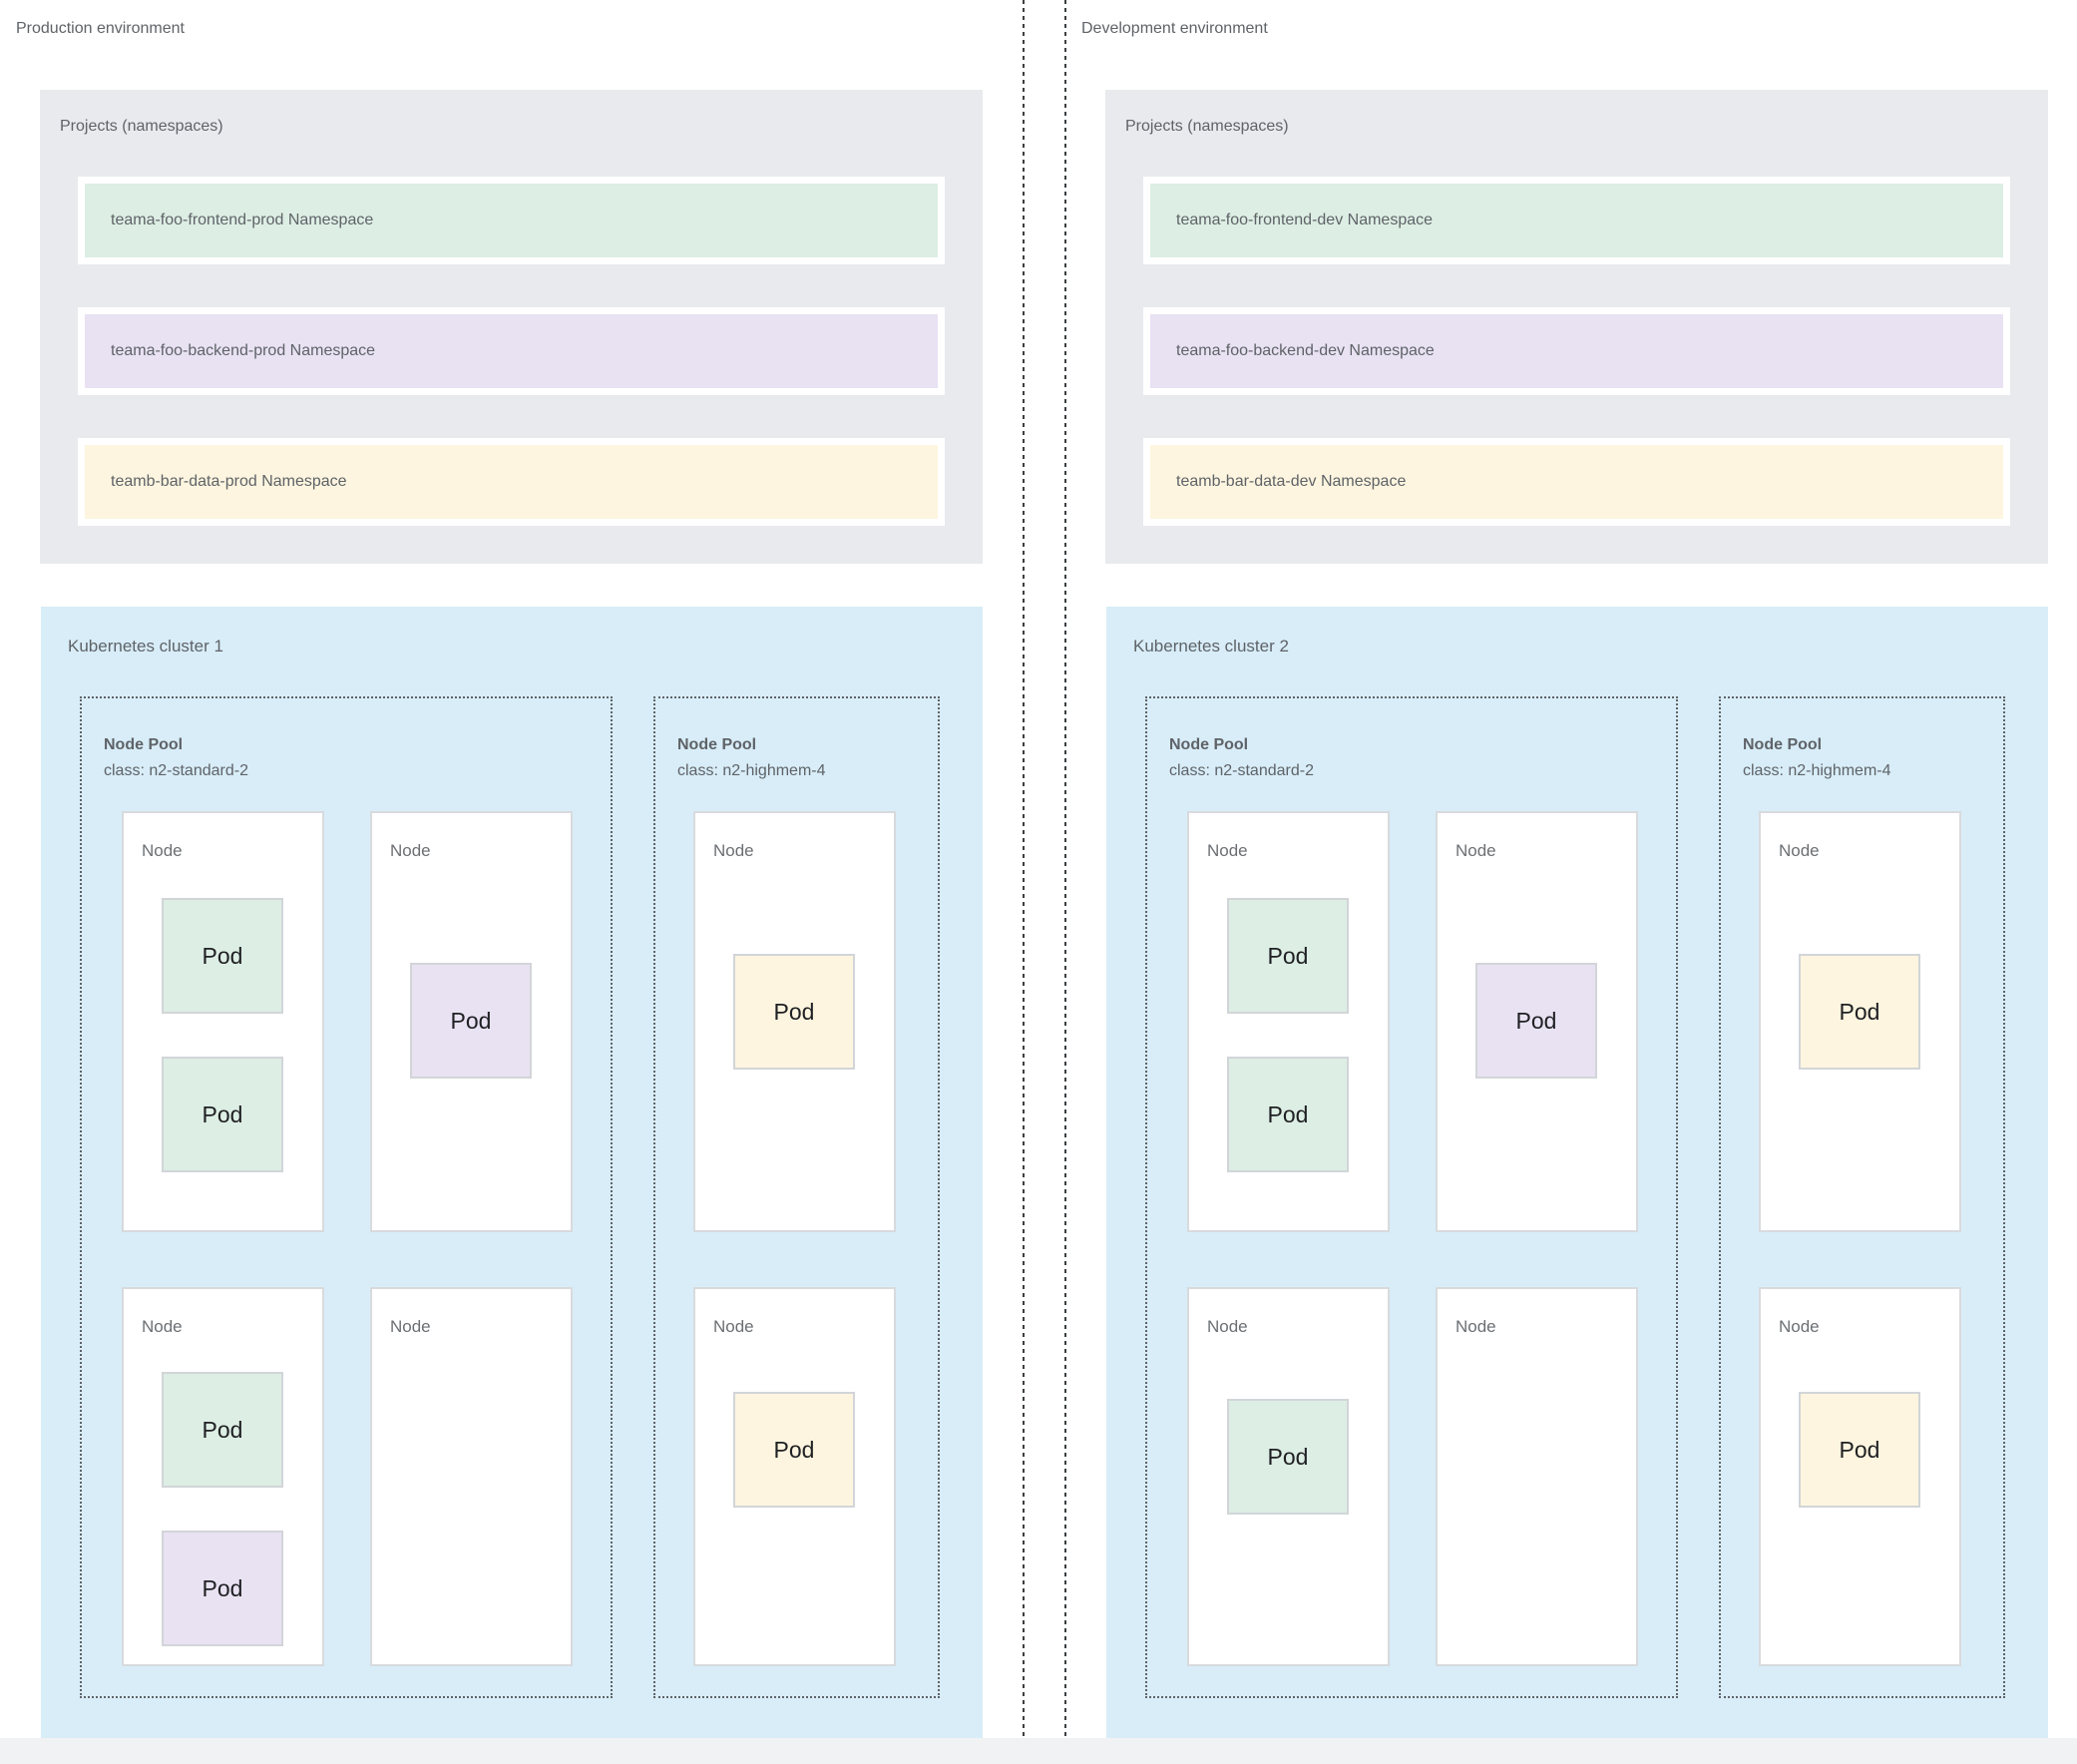  Describe the element at coordinates (1305, 220) in the screenshot. I see `namespace-label: teama-foo-frontend-dev Namespace` at that location.